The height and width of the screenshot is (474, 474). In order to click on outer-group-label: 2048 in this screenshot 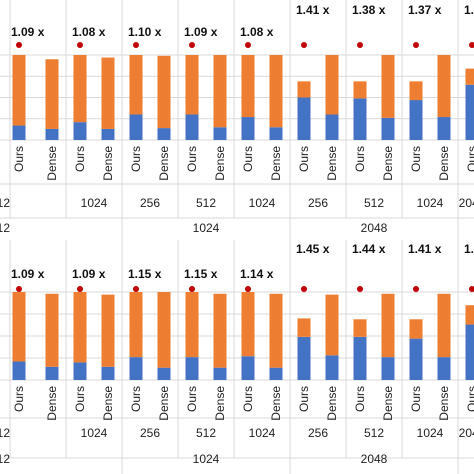, I will do `click(374, 459)`.